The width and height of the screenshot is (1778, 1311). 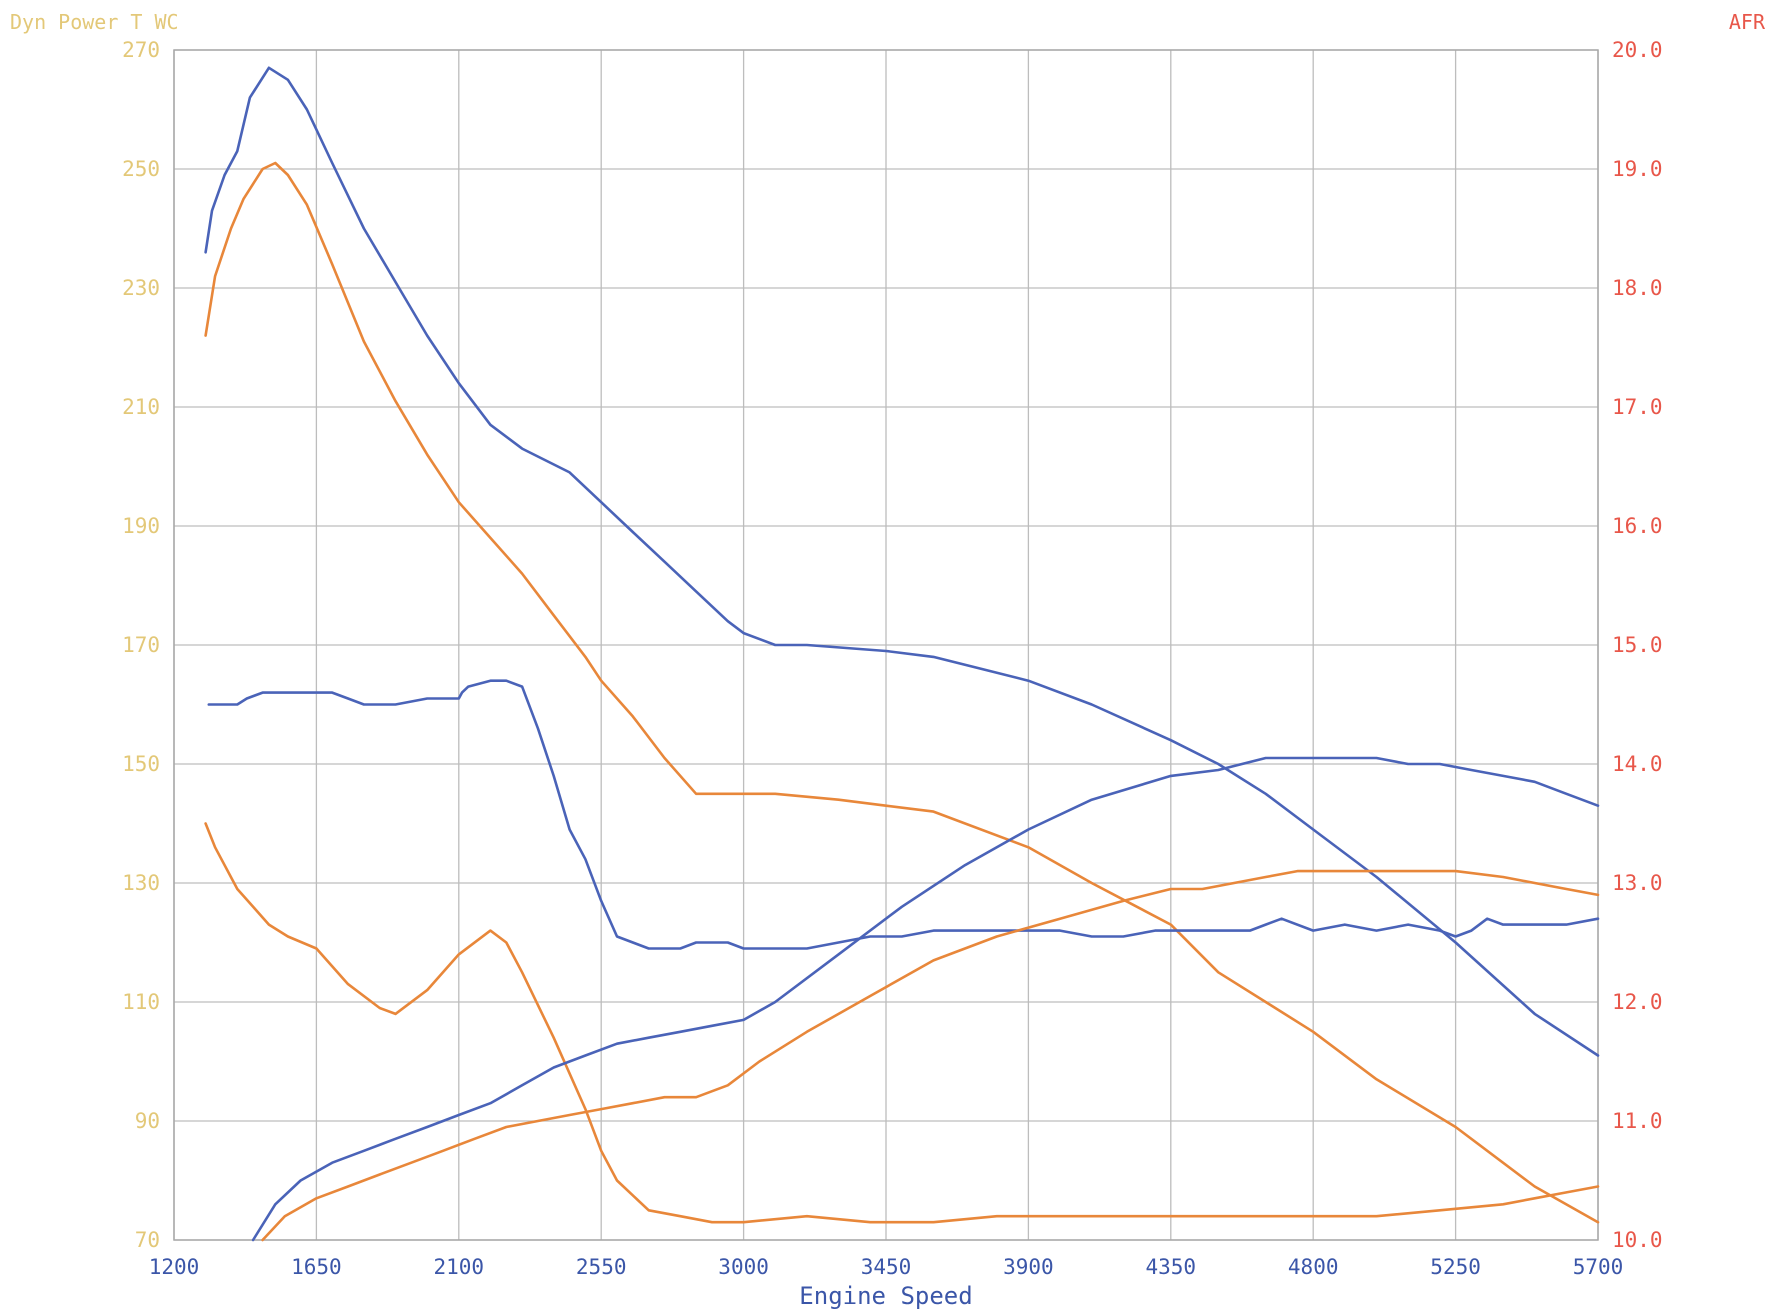 I want to click on left-tick-label-4: 150, so click(x=141, y=764).